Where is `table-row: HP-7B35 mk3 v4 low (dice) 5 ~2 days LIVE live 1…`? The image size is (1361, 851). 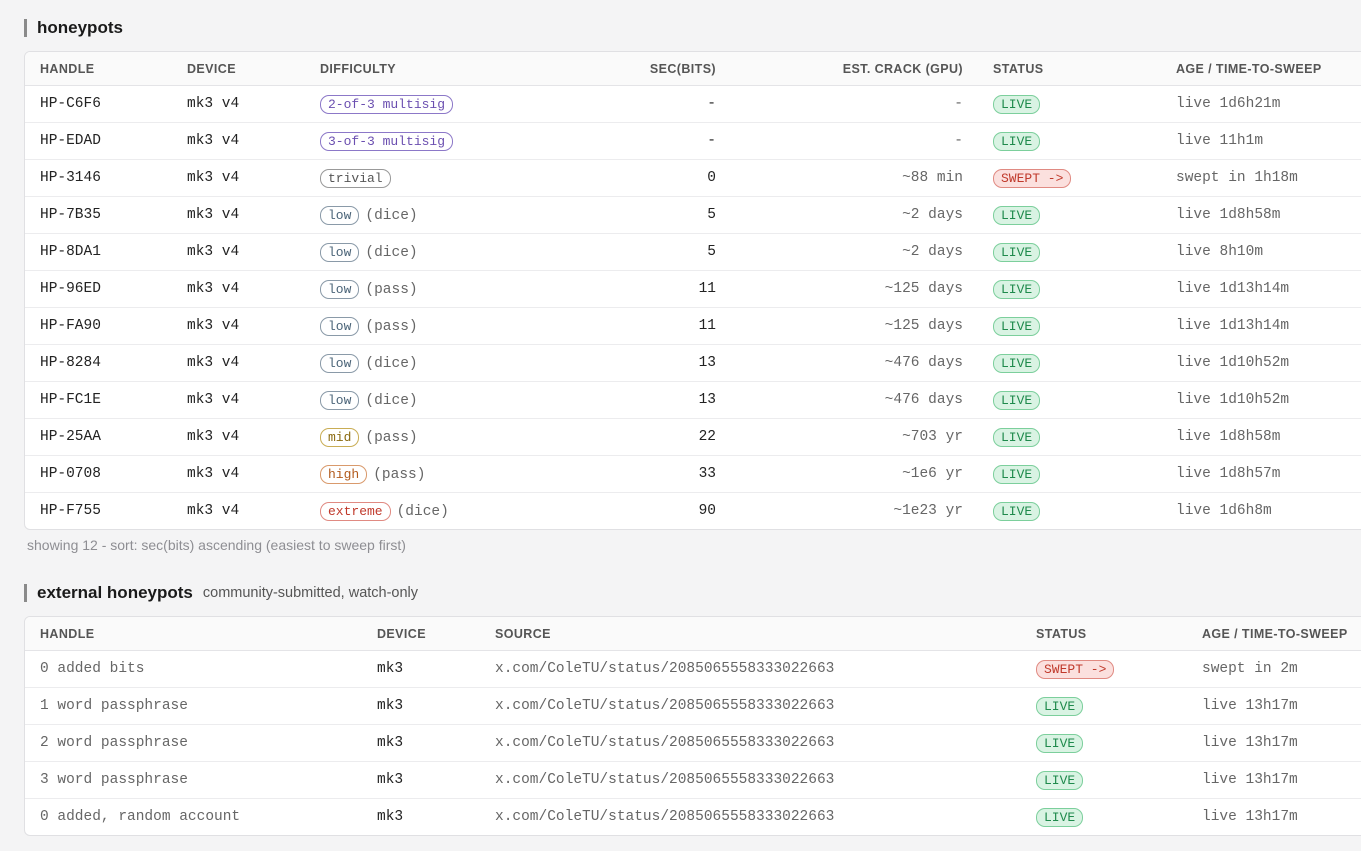
table-row: HP-7B35 mk3 v4 low (dice) 5 ~2 days LIVE live 1… is located at coordinates (693, 215).